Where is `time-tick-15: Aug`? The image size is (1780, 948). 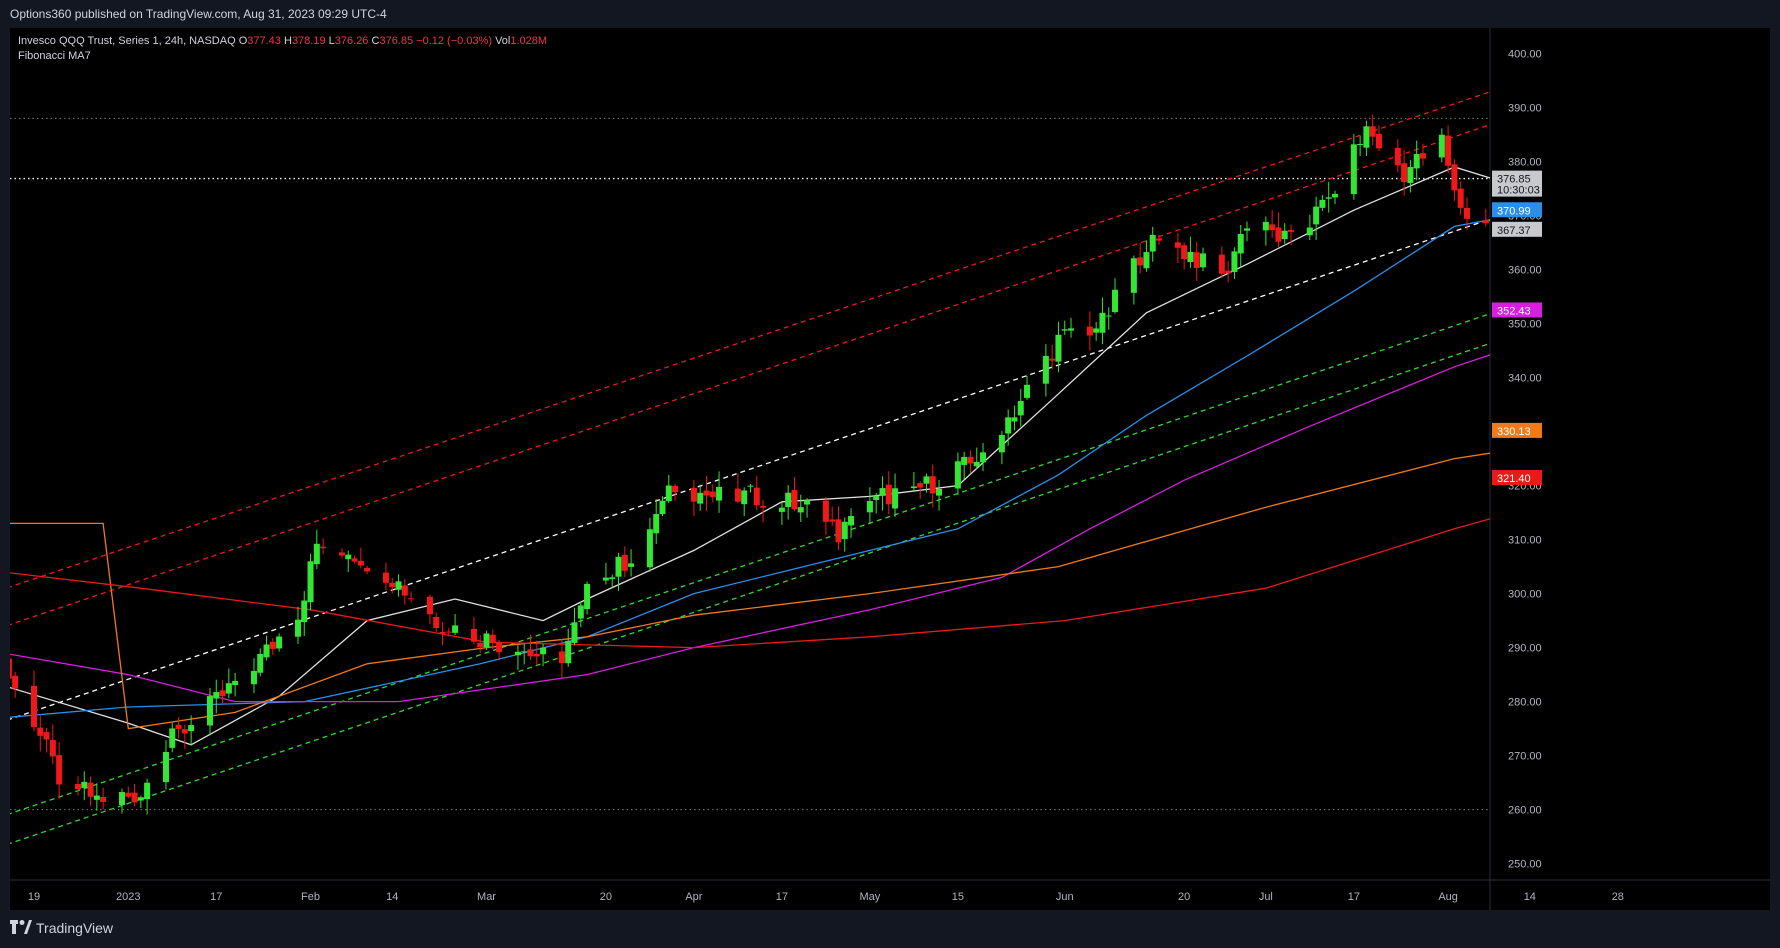
time-tick-15: Aug is located at coordinates (1448, 897).